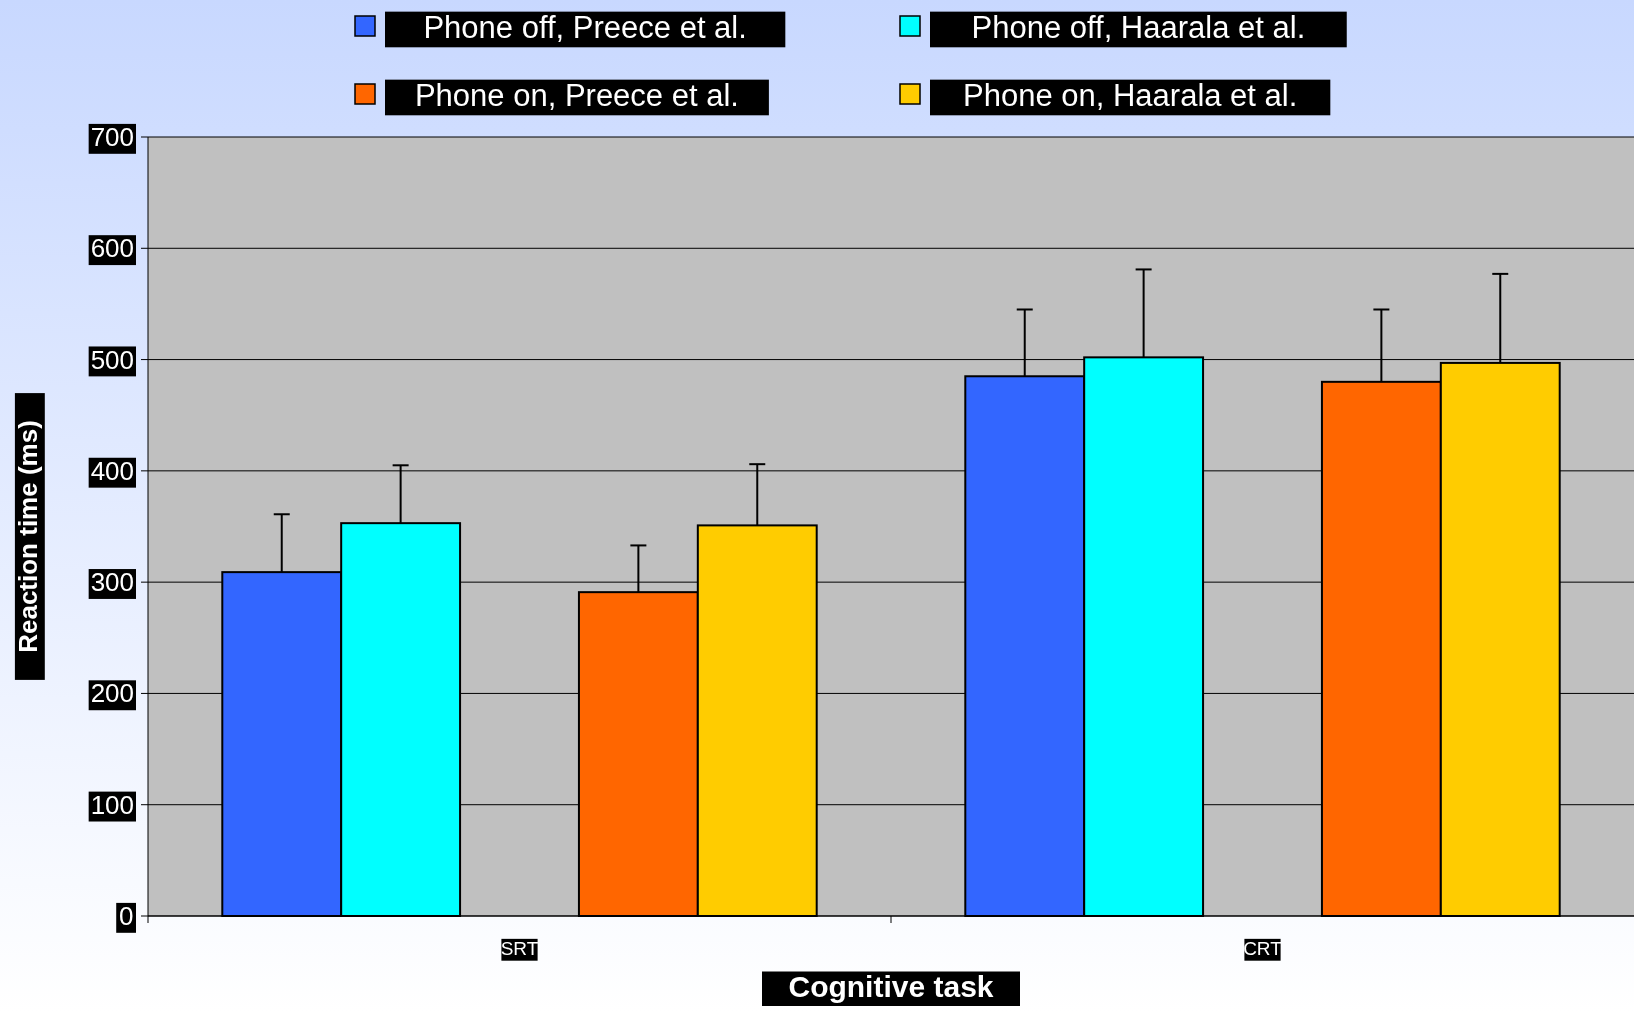 The height and width of the screenshot is (1012, 1634). I want to click on y-tick-label: 300, so click(112, 582).